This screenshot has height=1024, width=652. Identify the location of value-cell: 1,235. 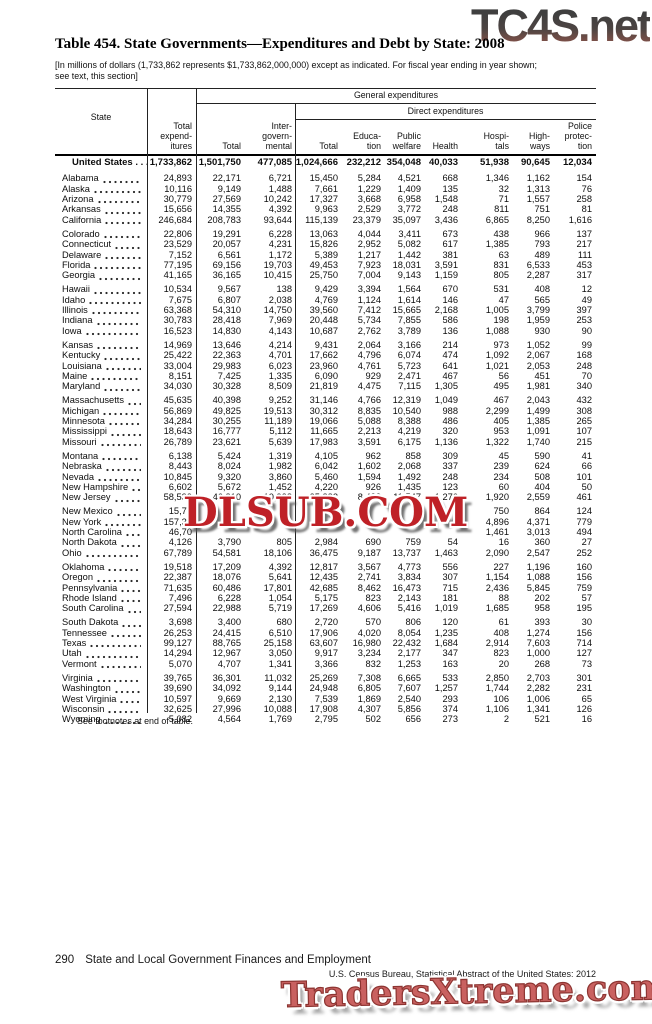
(446, 632).